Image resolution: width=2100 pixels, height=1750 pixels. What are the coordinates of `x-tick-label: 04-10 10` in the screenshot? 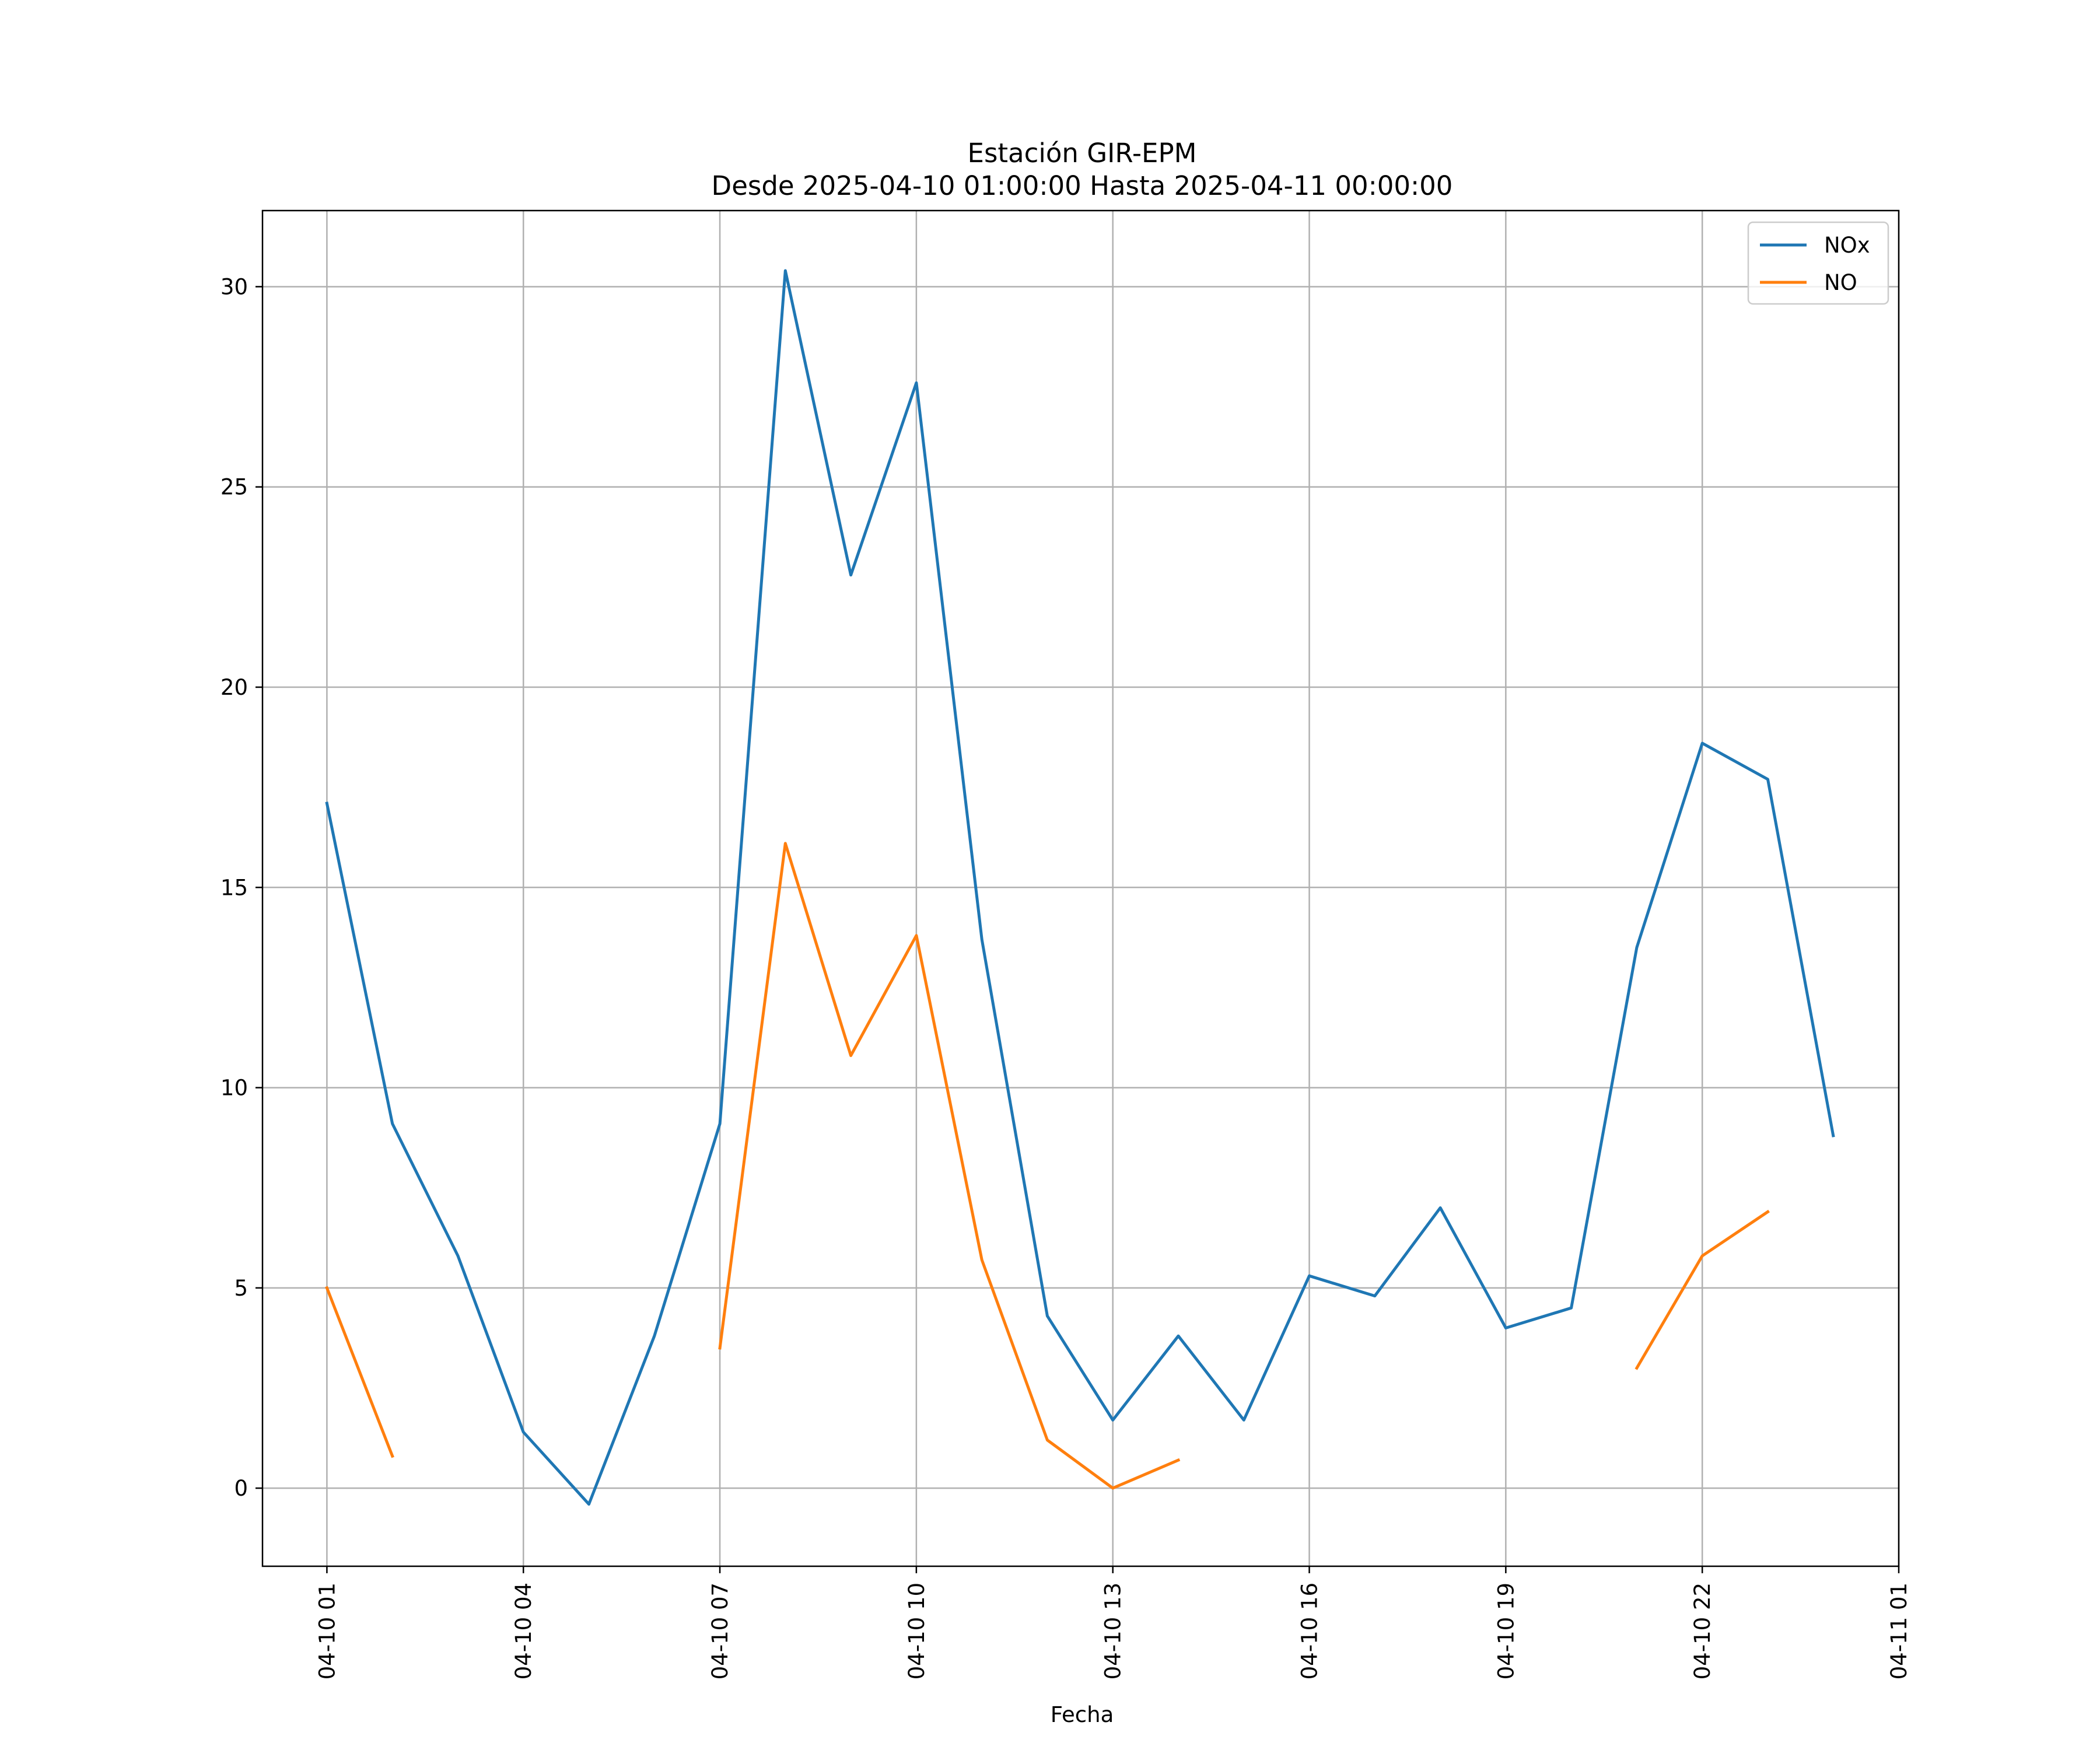 It's located at (916, 1631).